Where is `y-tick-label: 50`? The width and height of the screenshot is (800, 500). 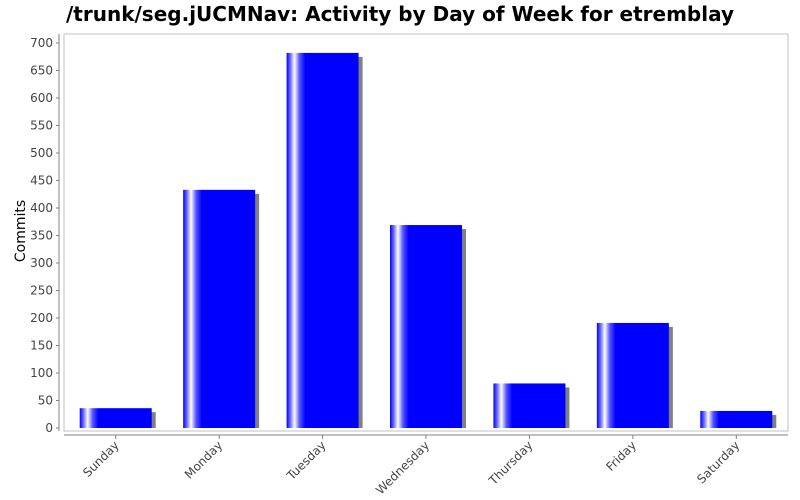
y-tick-label: 50 is located at coordinates (45, 401).